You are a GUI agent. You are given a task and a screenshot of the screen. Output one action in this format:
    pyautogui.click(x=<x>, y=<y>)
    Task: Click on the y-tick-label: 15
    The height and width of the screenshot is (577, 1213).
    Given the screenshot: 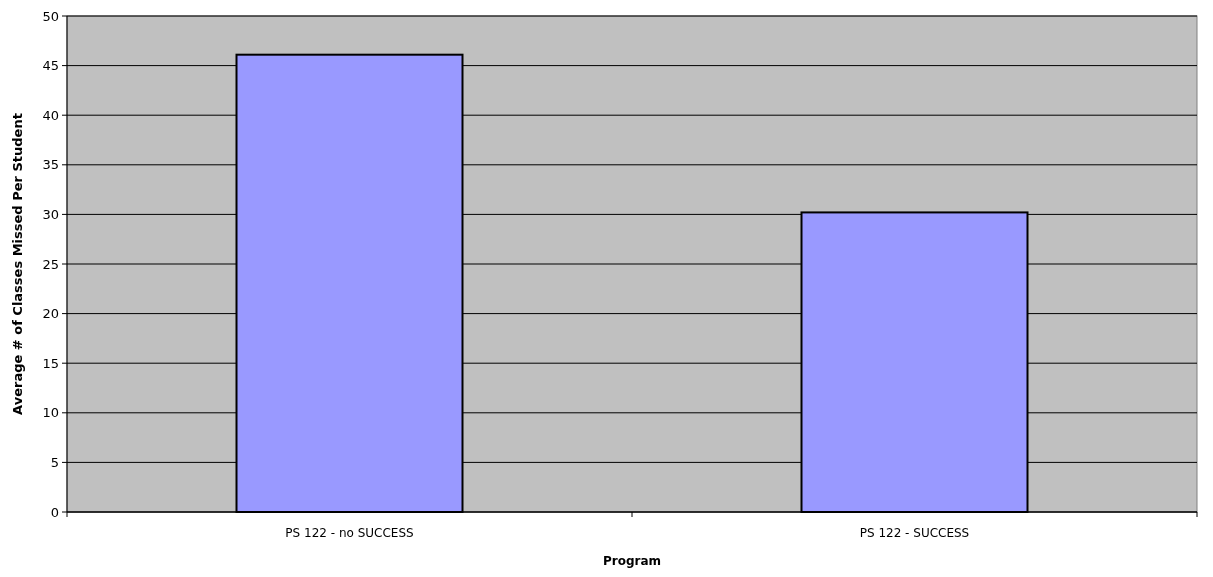 What is the action you would take?
    pyautogui.click(x=50, y=363)
    